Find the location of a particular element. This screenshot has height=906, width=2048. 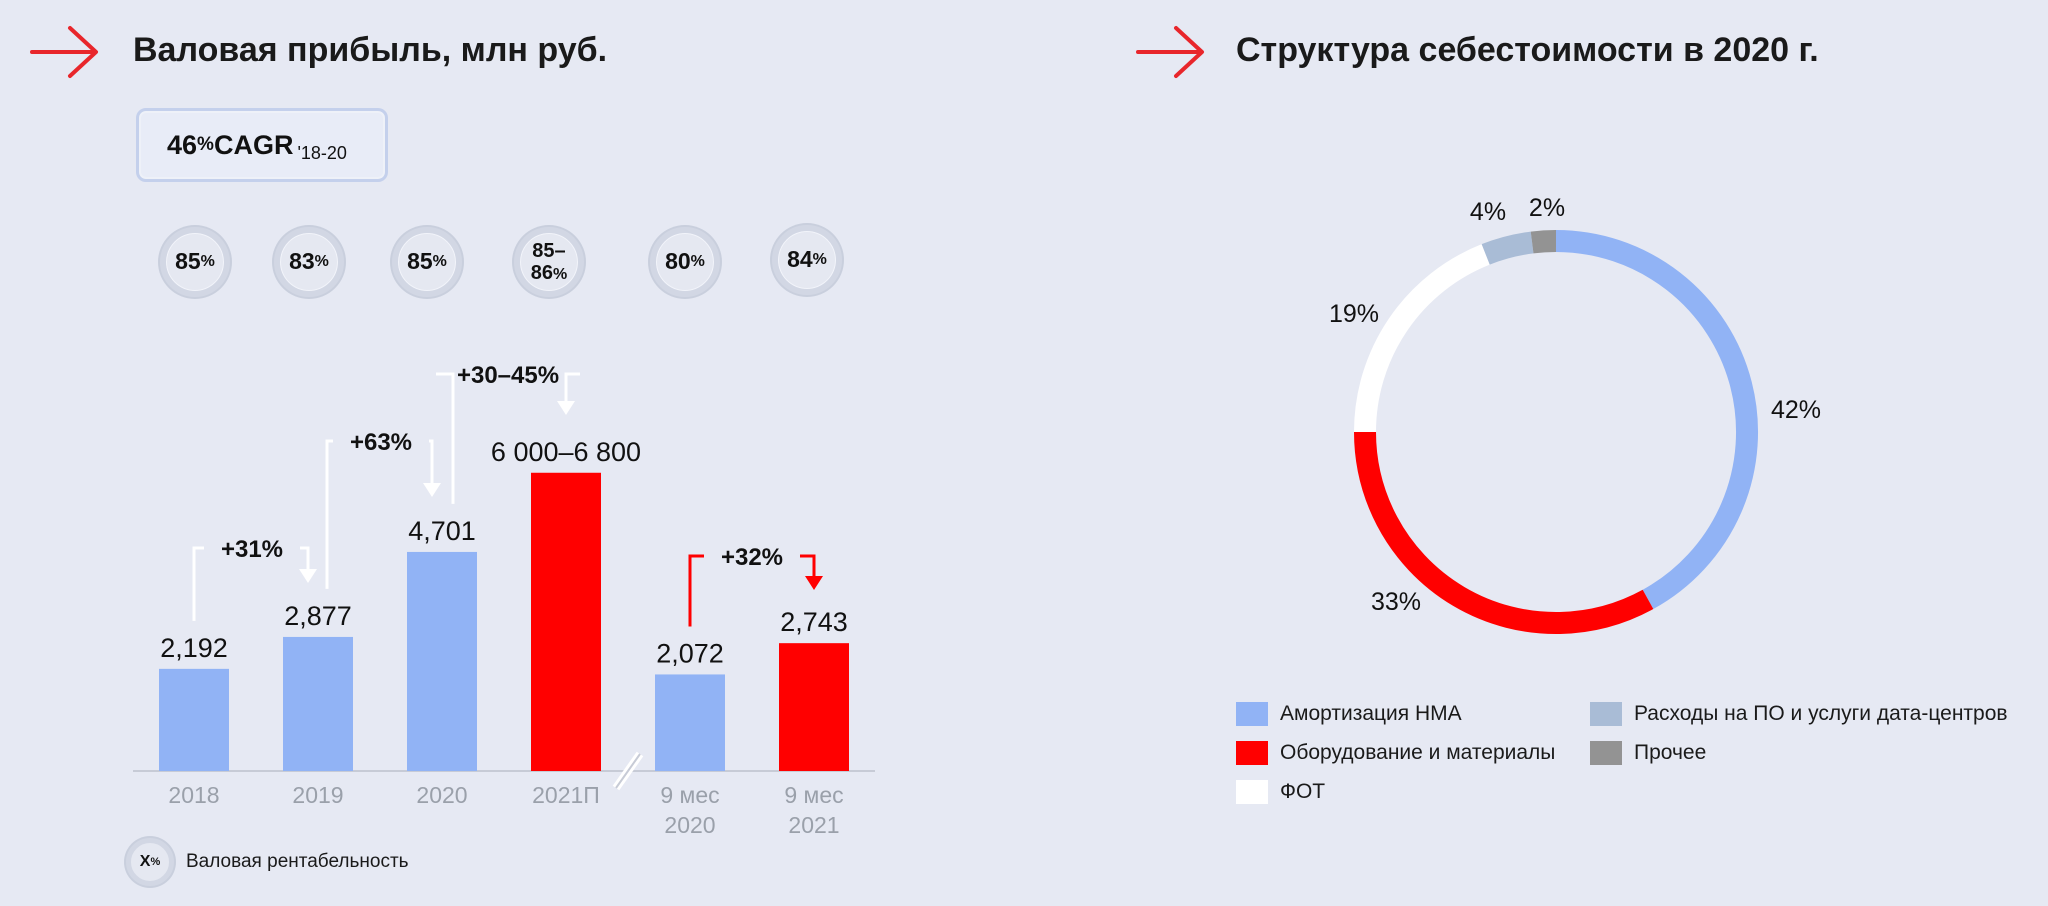

bar-value-label: 4,701 is located at coordinates (442, 531).